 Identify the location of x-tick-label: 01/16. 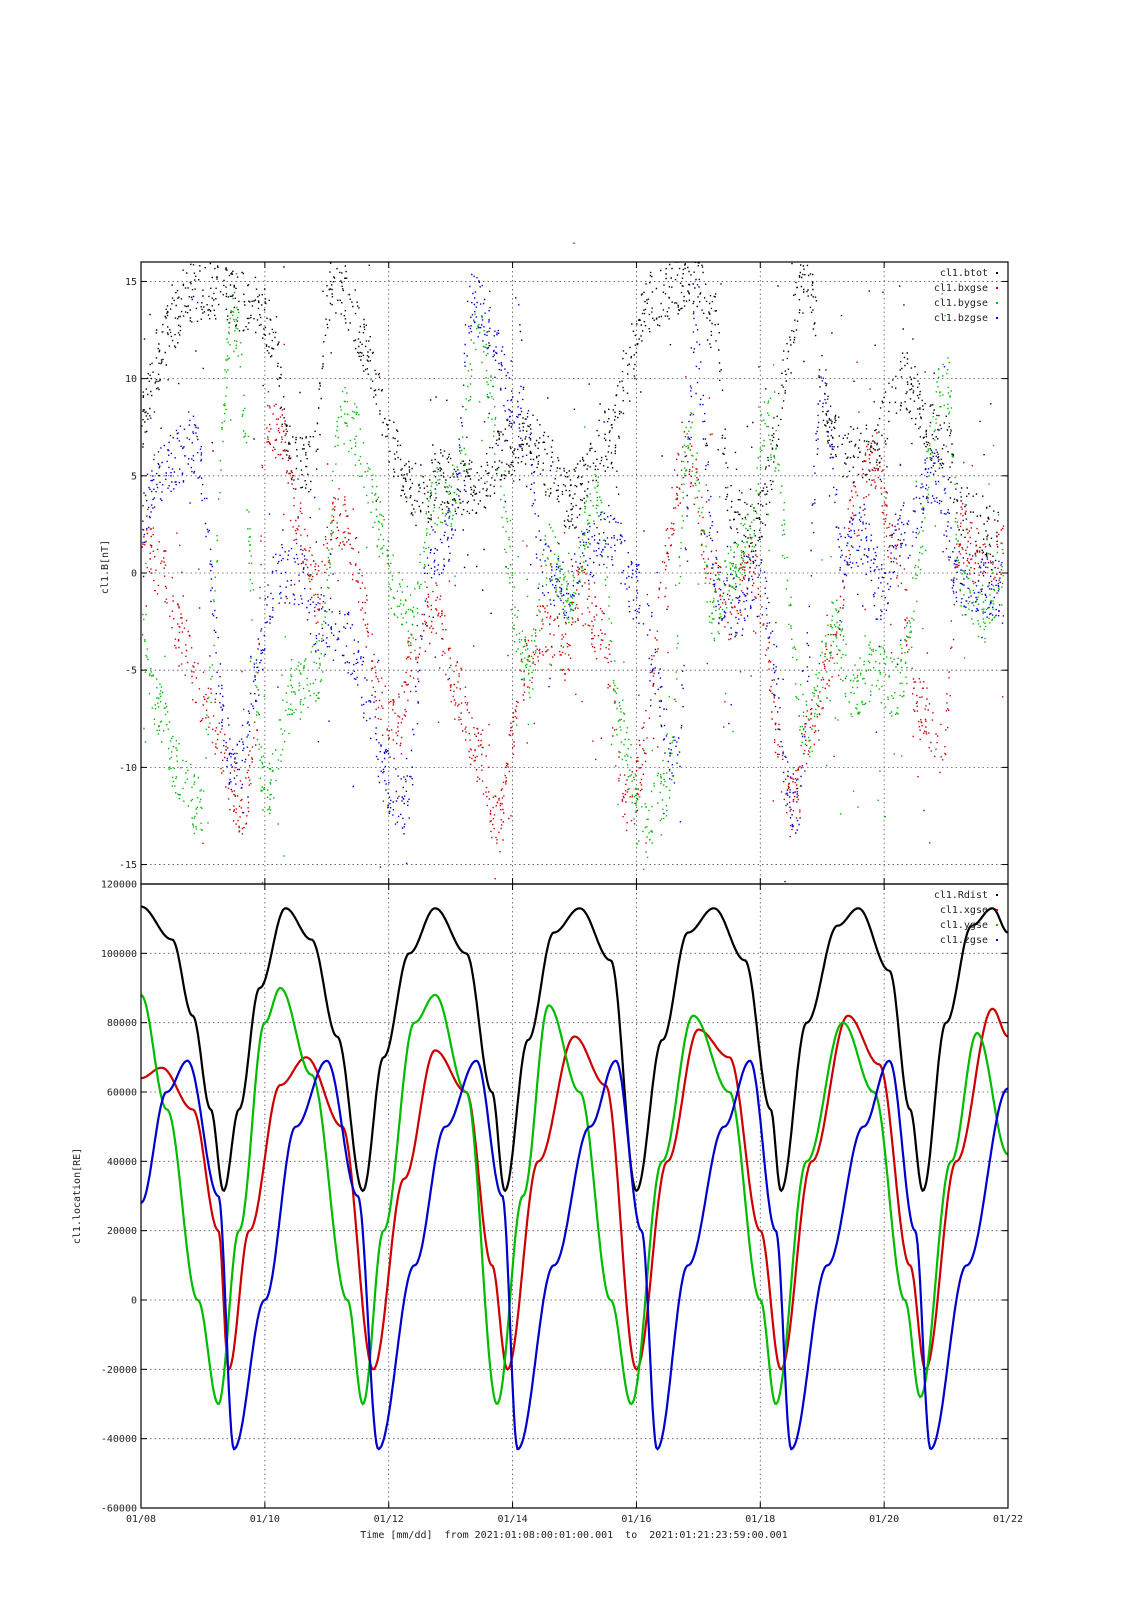
(636, 1519).